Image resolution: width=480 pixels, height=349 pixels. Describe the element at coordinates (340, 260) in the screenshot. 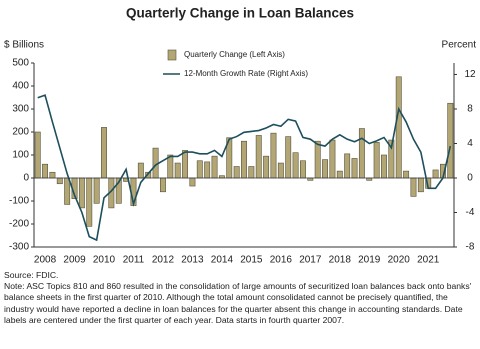

I see `x-tick-label: 2018` at that location.